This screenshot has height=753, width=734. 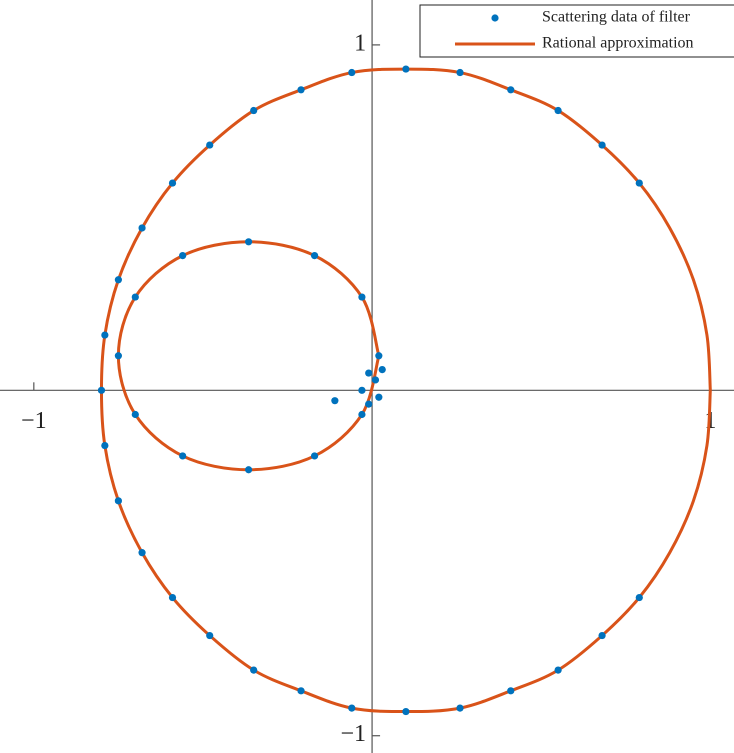 I want to click on legend-box, so click(x=576, y=31).